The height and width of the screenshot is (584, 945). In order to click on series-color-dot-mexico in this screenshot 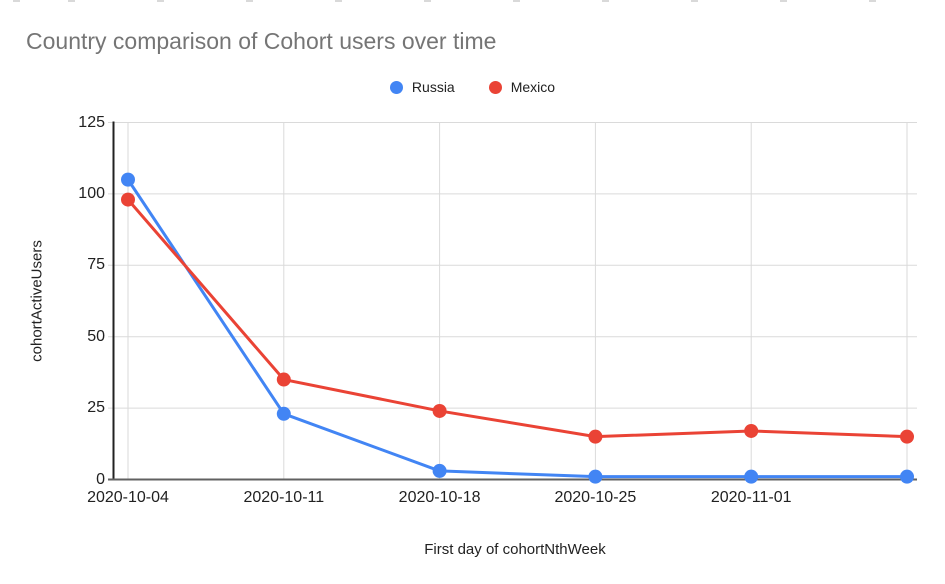, I will do `click(495, 87)`.